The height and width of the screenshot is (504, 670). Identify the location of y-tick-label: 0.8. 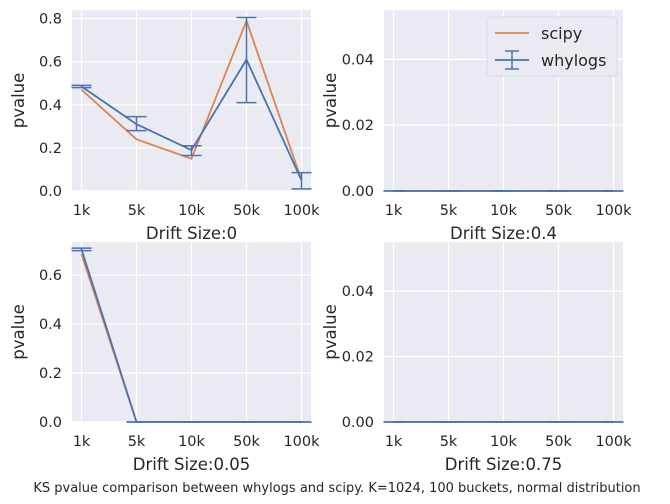
(50, 20).